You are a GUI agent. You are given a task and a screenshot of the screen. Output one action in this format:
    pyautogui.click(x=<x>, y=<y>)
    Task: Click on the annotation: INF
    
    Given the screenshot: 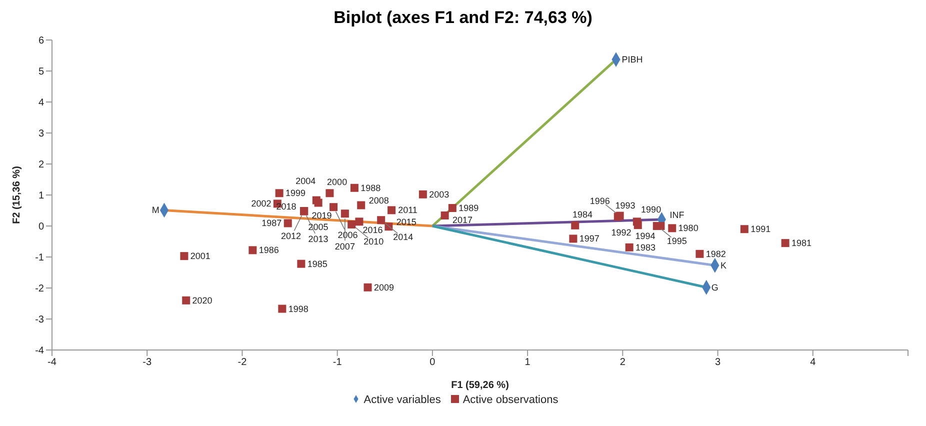 What is the action you would take?
    pyautogui.click(x=677, y=215)
    